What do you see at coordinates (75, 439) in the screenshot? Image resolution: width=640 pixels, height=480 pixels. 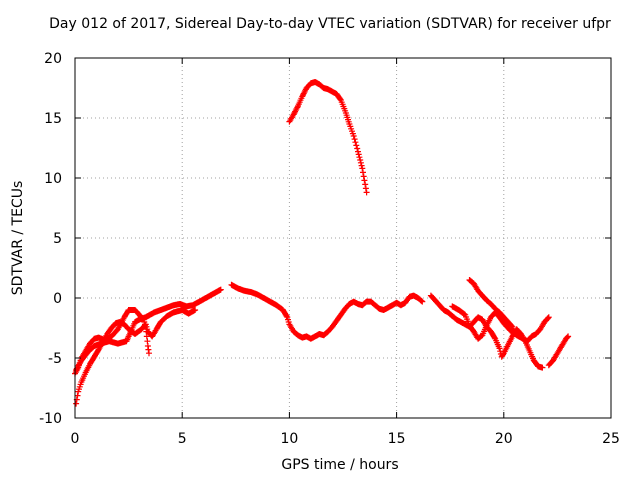 I see `x-tick-label: 0` at bounding box center [75, 439].